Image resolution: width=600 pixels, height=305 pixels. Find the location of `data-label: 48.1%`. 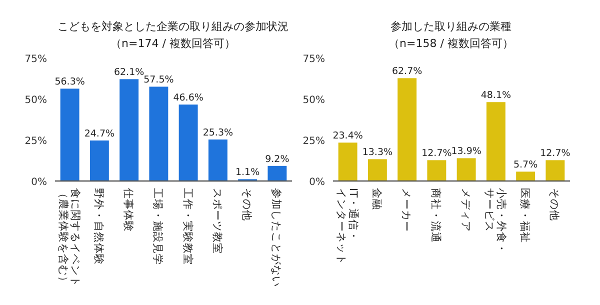

data-label: 48.1% is located at coordinates (496, 96).